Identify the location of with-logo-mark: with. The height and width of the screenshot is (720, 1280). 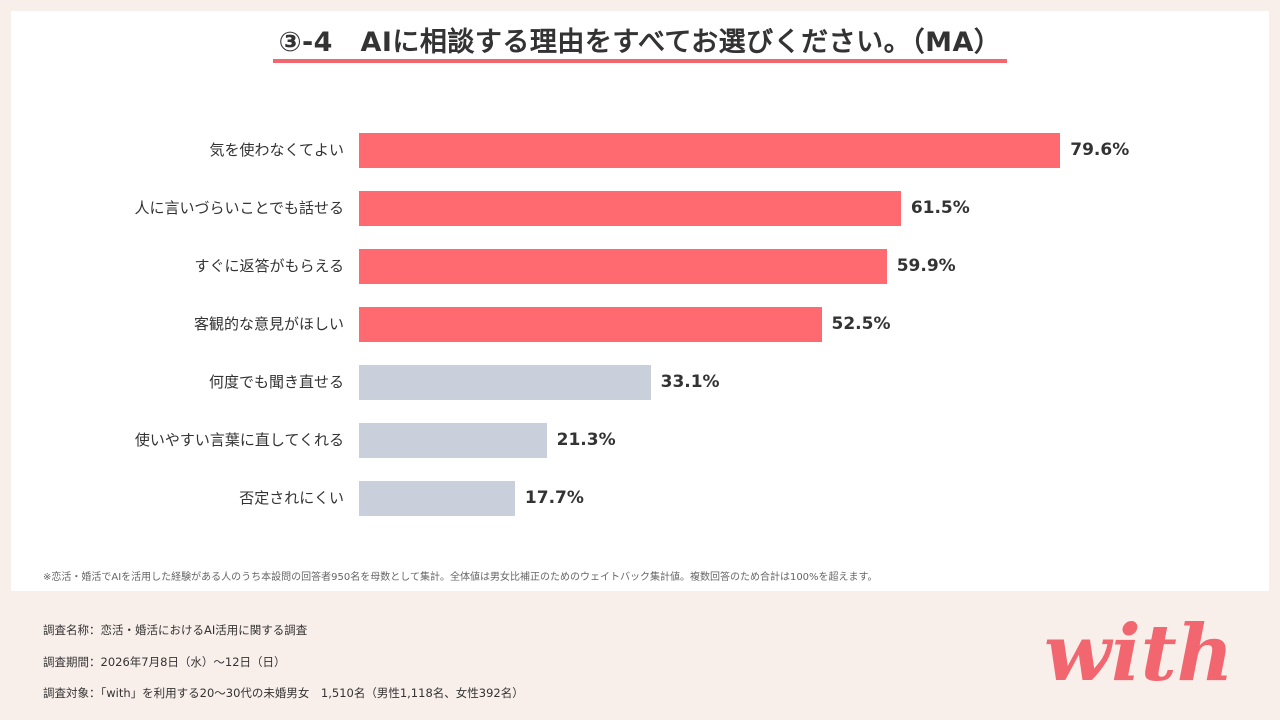
(1139, 653).